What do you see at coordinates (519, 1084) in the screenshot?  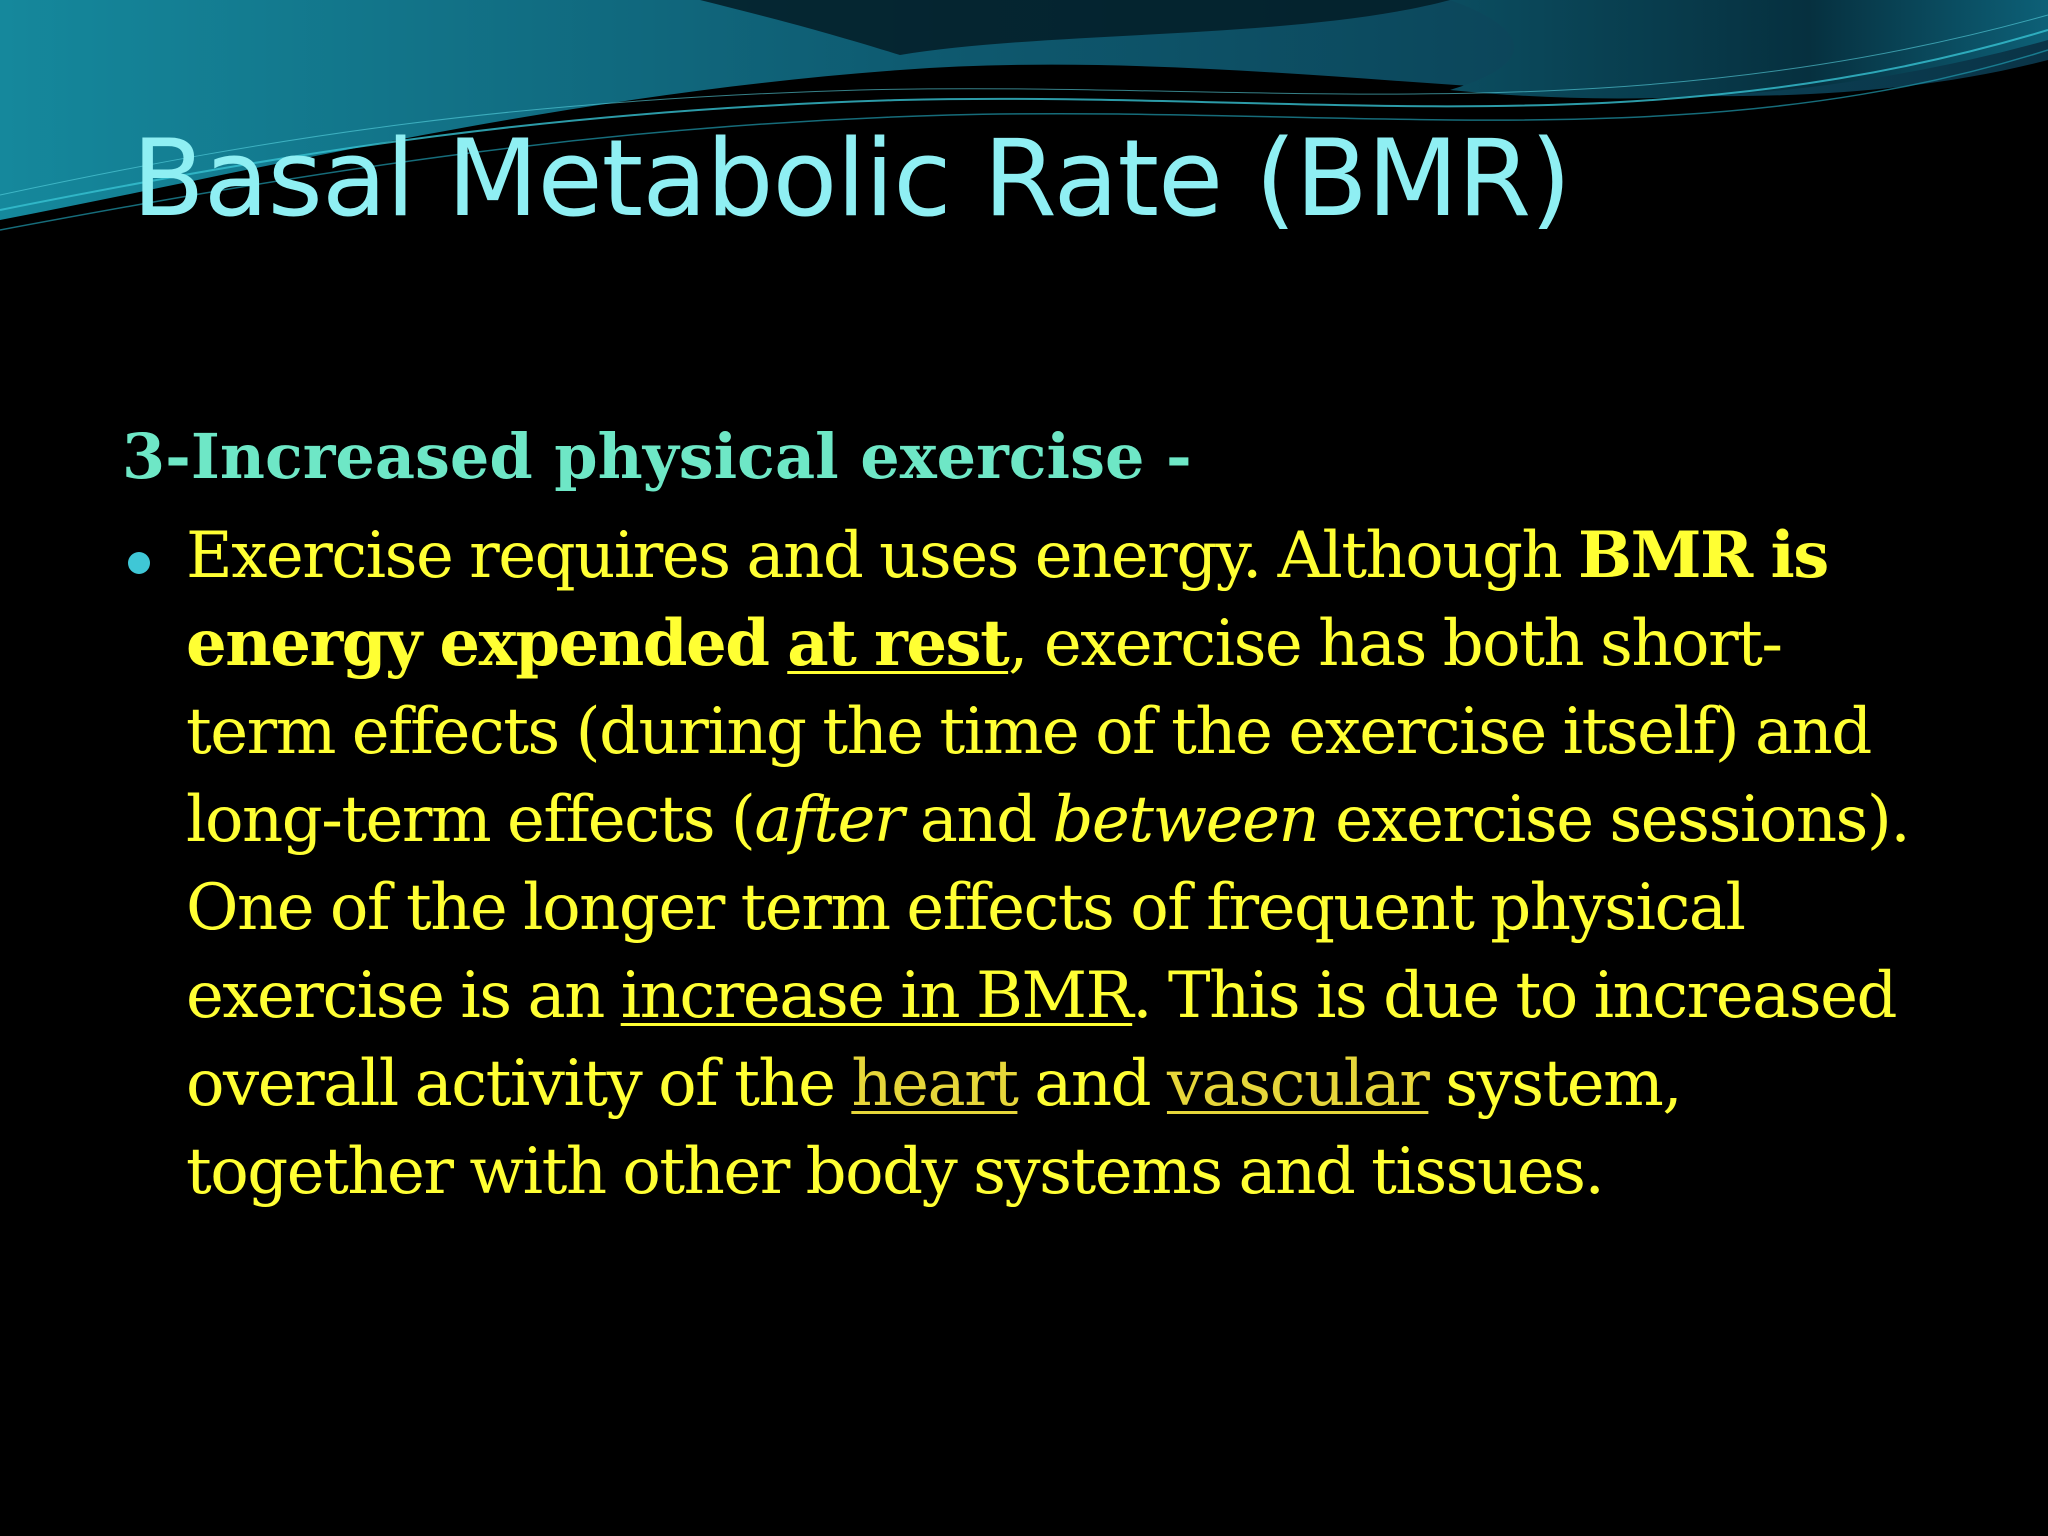 I see `text-run: overall activity of the` at bounding box center [519, 1084].